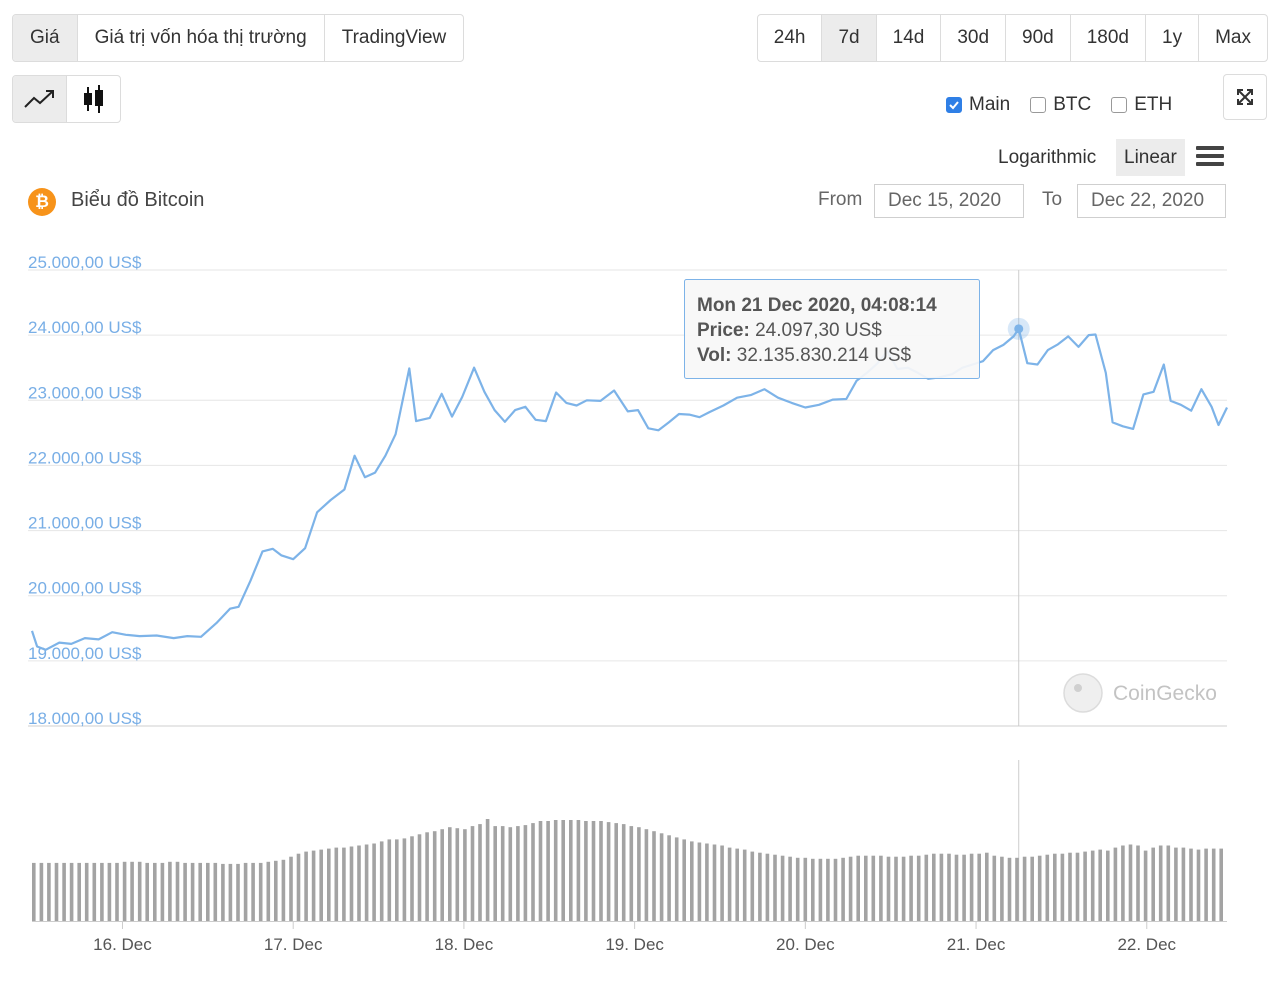 Image resolution: width=1280 pixels, height=988 pixels. What do you see at coordinates (1038, 38) in the screenshot?
I see `range-90d-button: 90d` at bounding box center [1038, 38].